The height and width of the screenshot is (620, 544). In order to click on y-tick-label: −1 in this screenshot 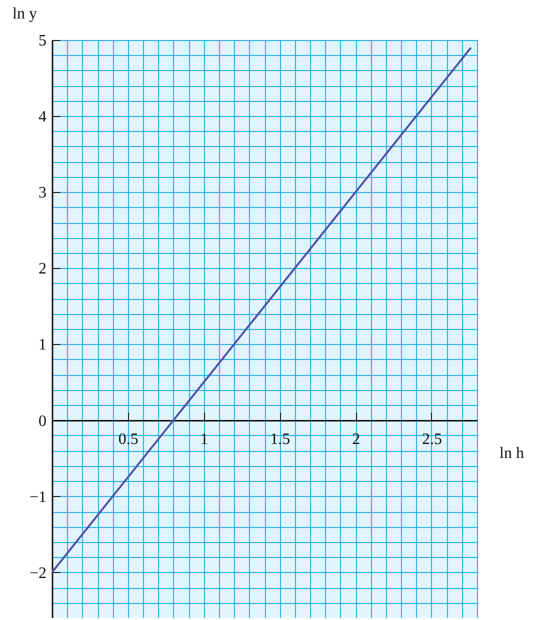, I will do `click(37, 497)`.